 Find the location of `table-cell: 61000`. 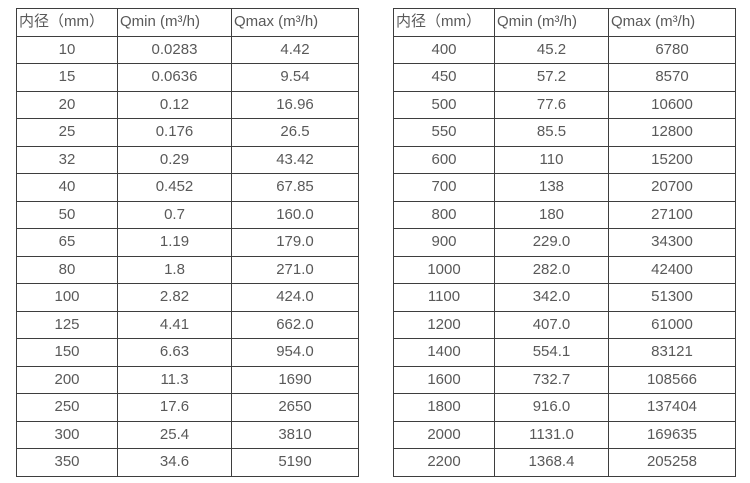

table-cell: 61000 is located at coordinates (672, 324).